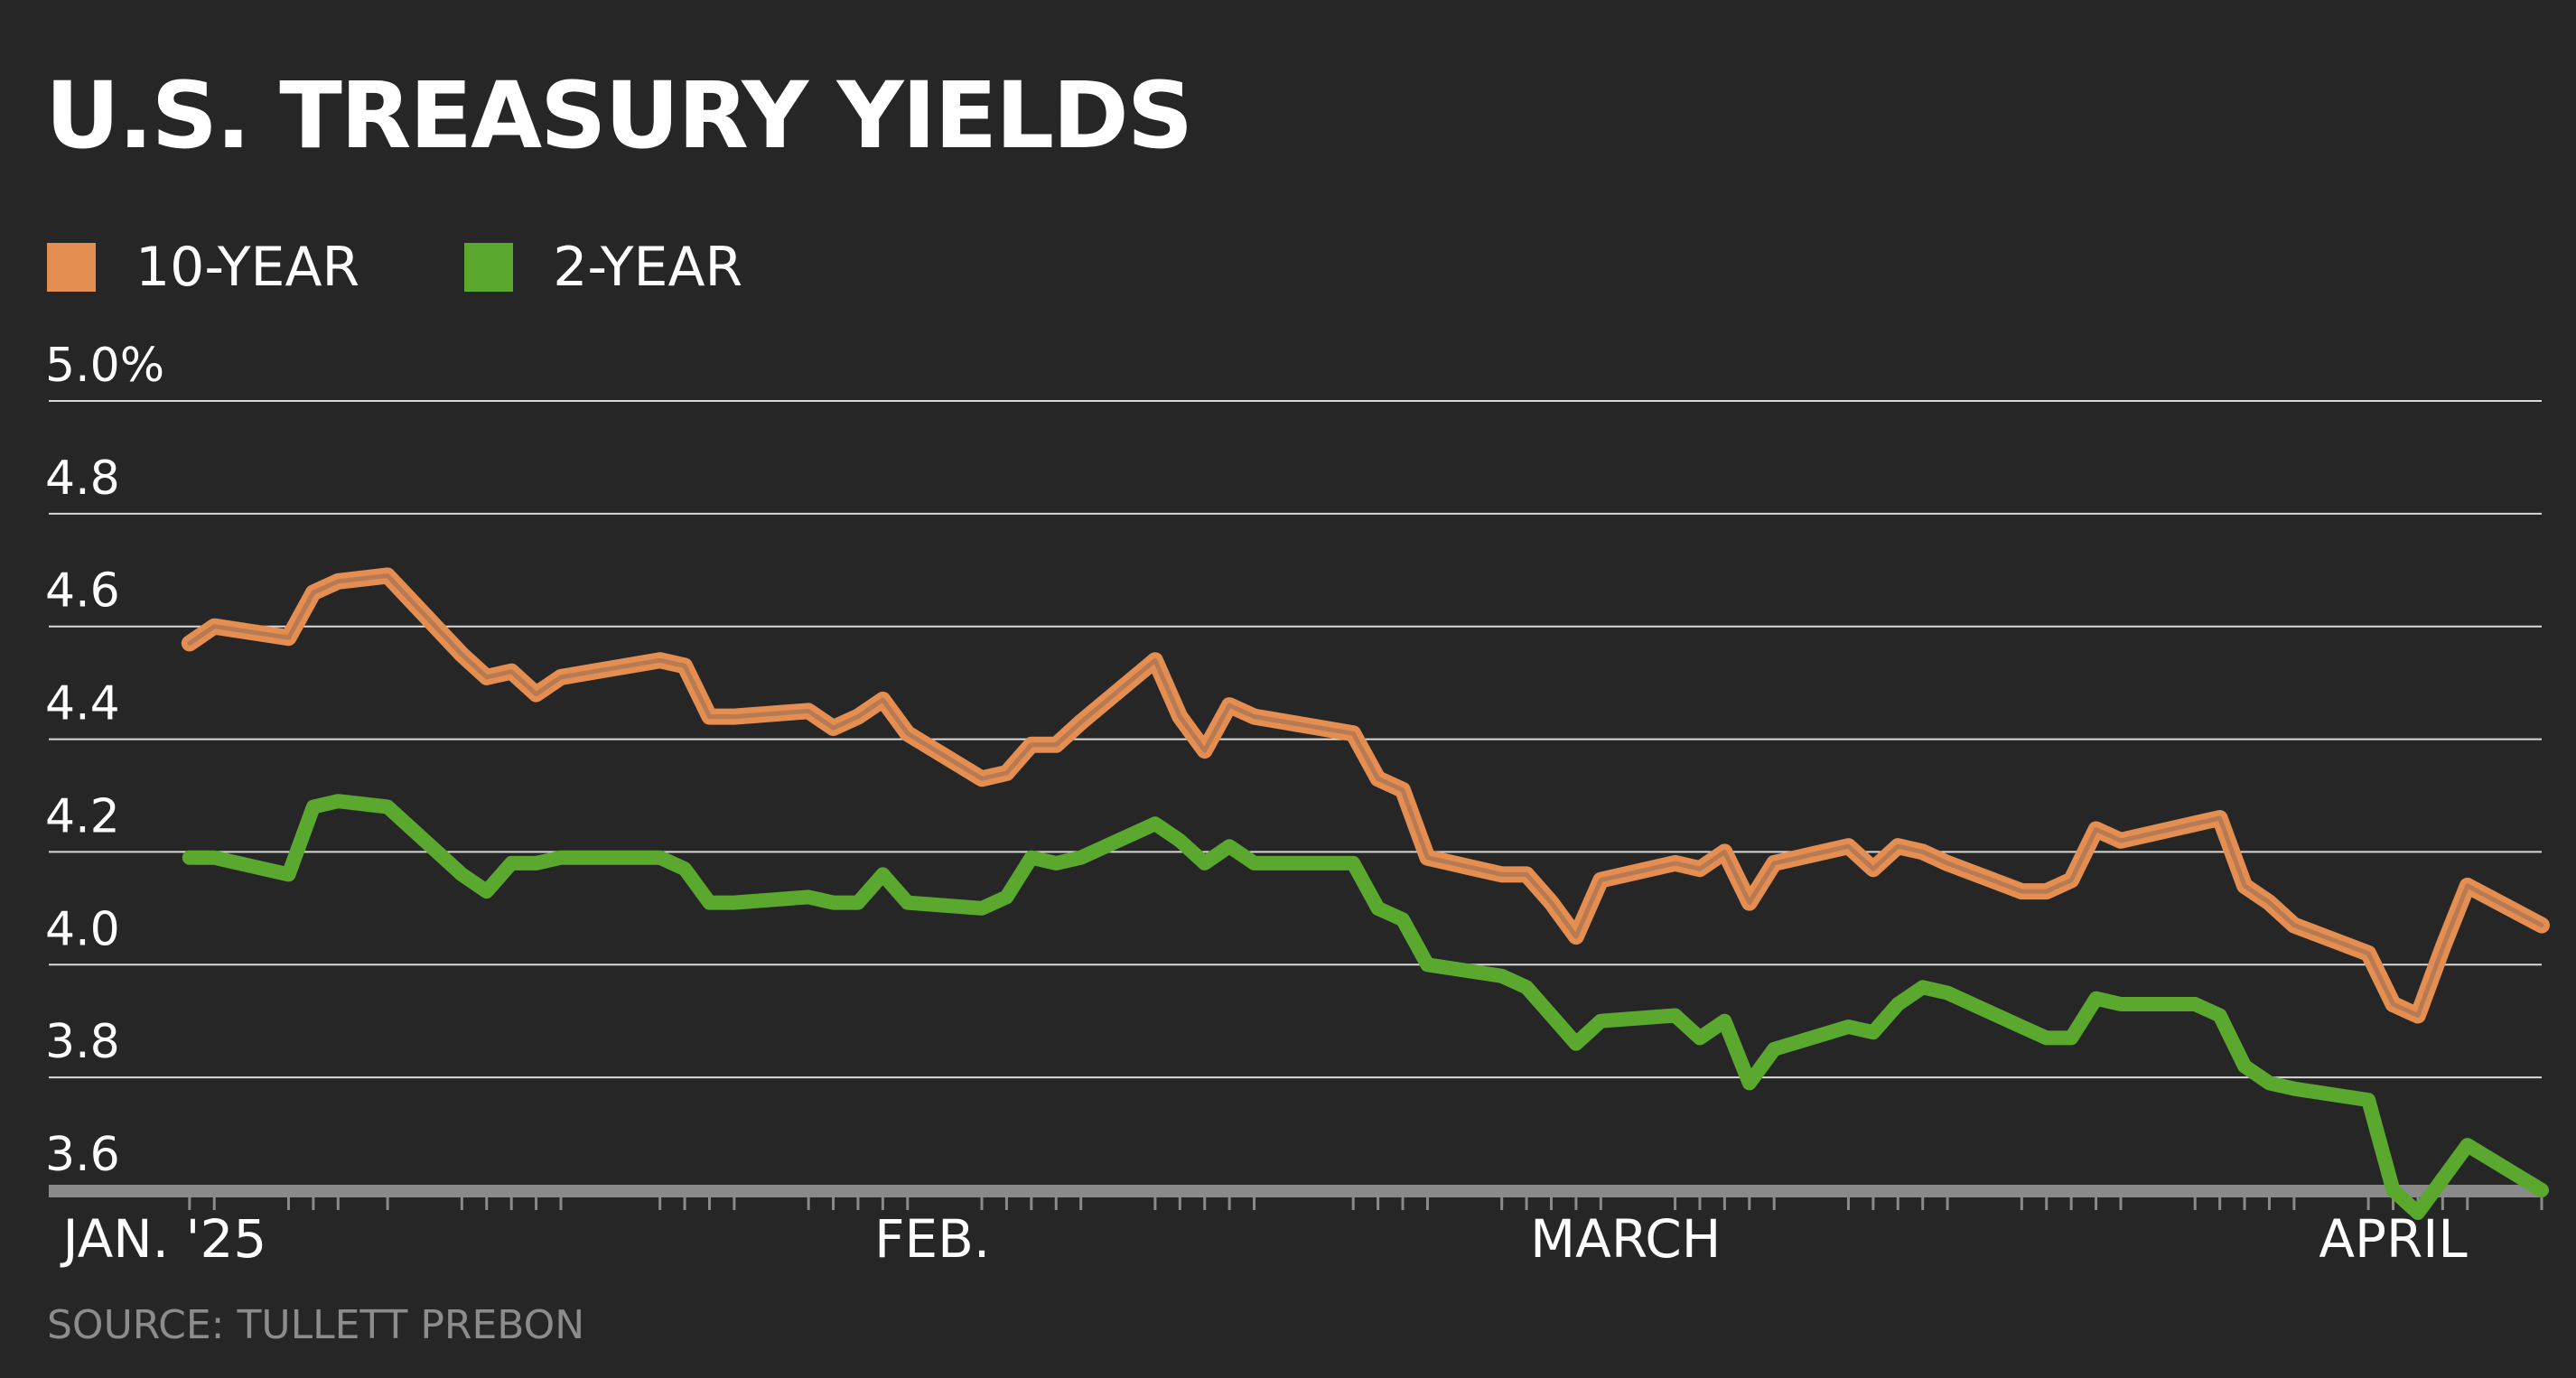 Image resolution: width=2576 pixels, height=1378 pixels. I want to click on y-tick-label: 4.2, so click(82, 816).